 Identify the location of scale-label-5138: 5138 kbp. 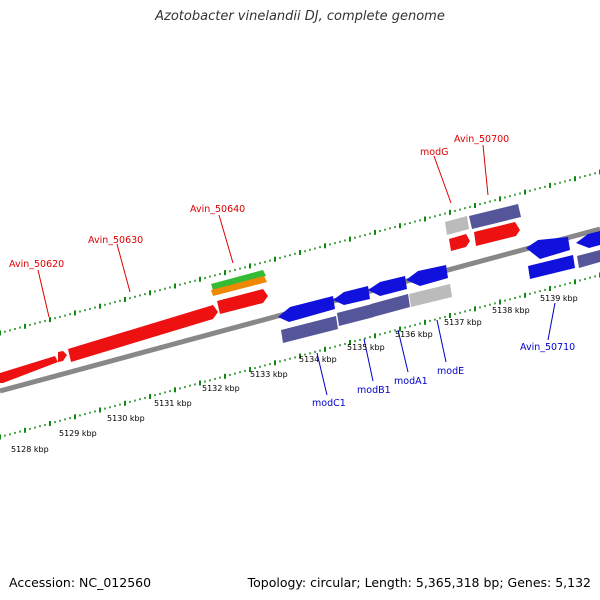
(511, 310).